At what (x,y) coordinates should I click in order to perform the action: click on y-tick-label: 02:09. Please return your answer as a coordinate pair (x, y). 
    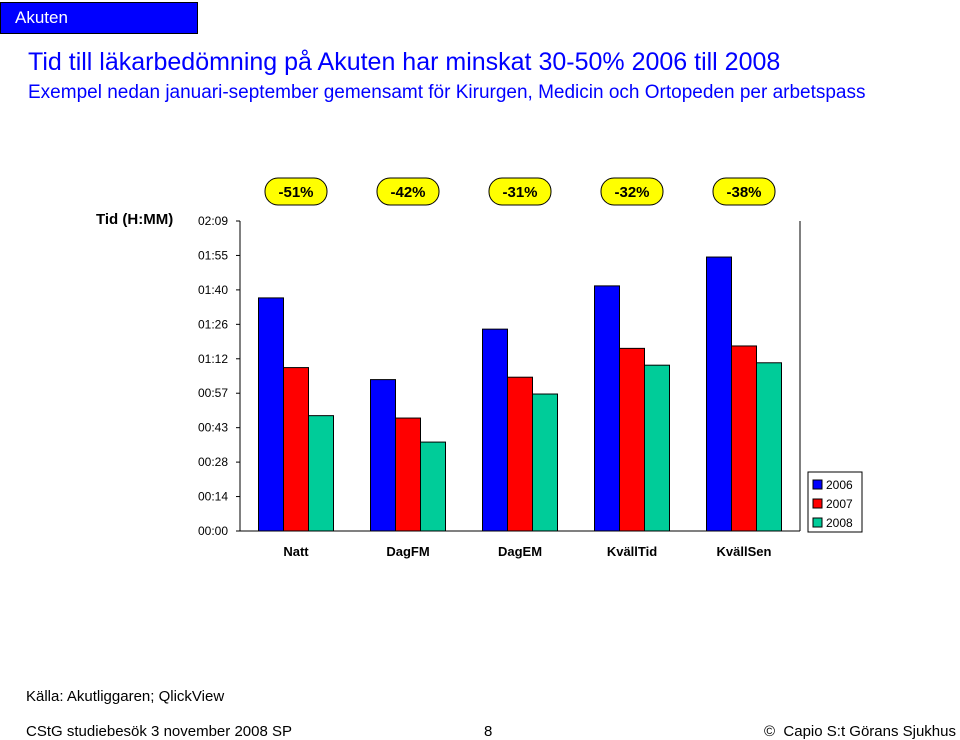
    Looking at the image, I should click on (213, 221).